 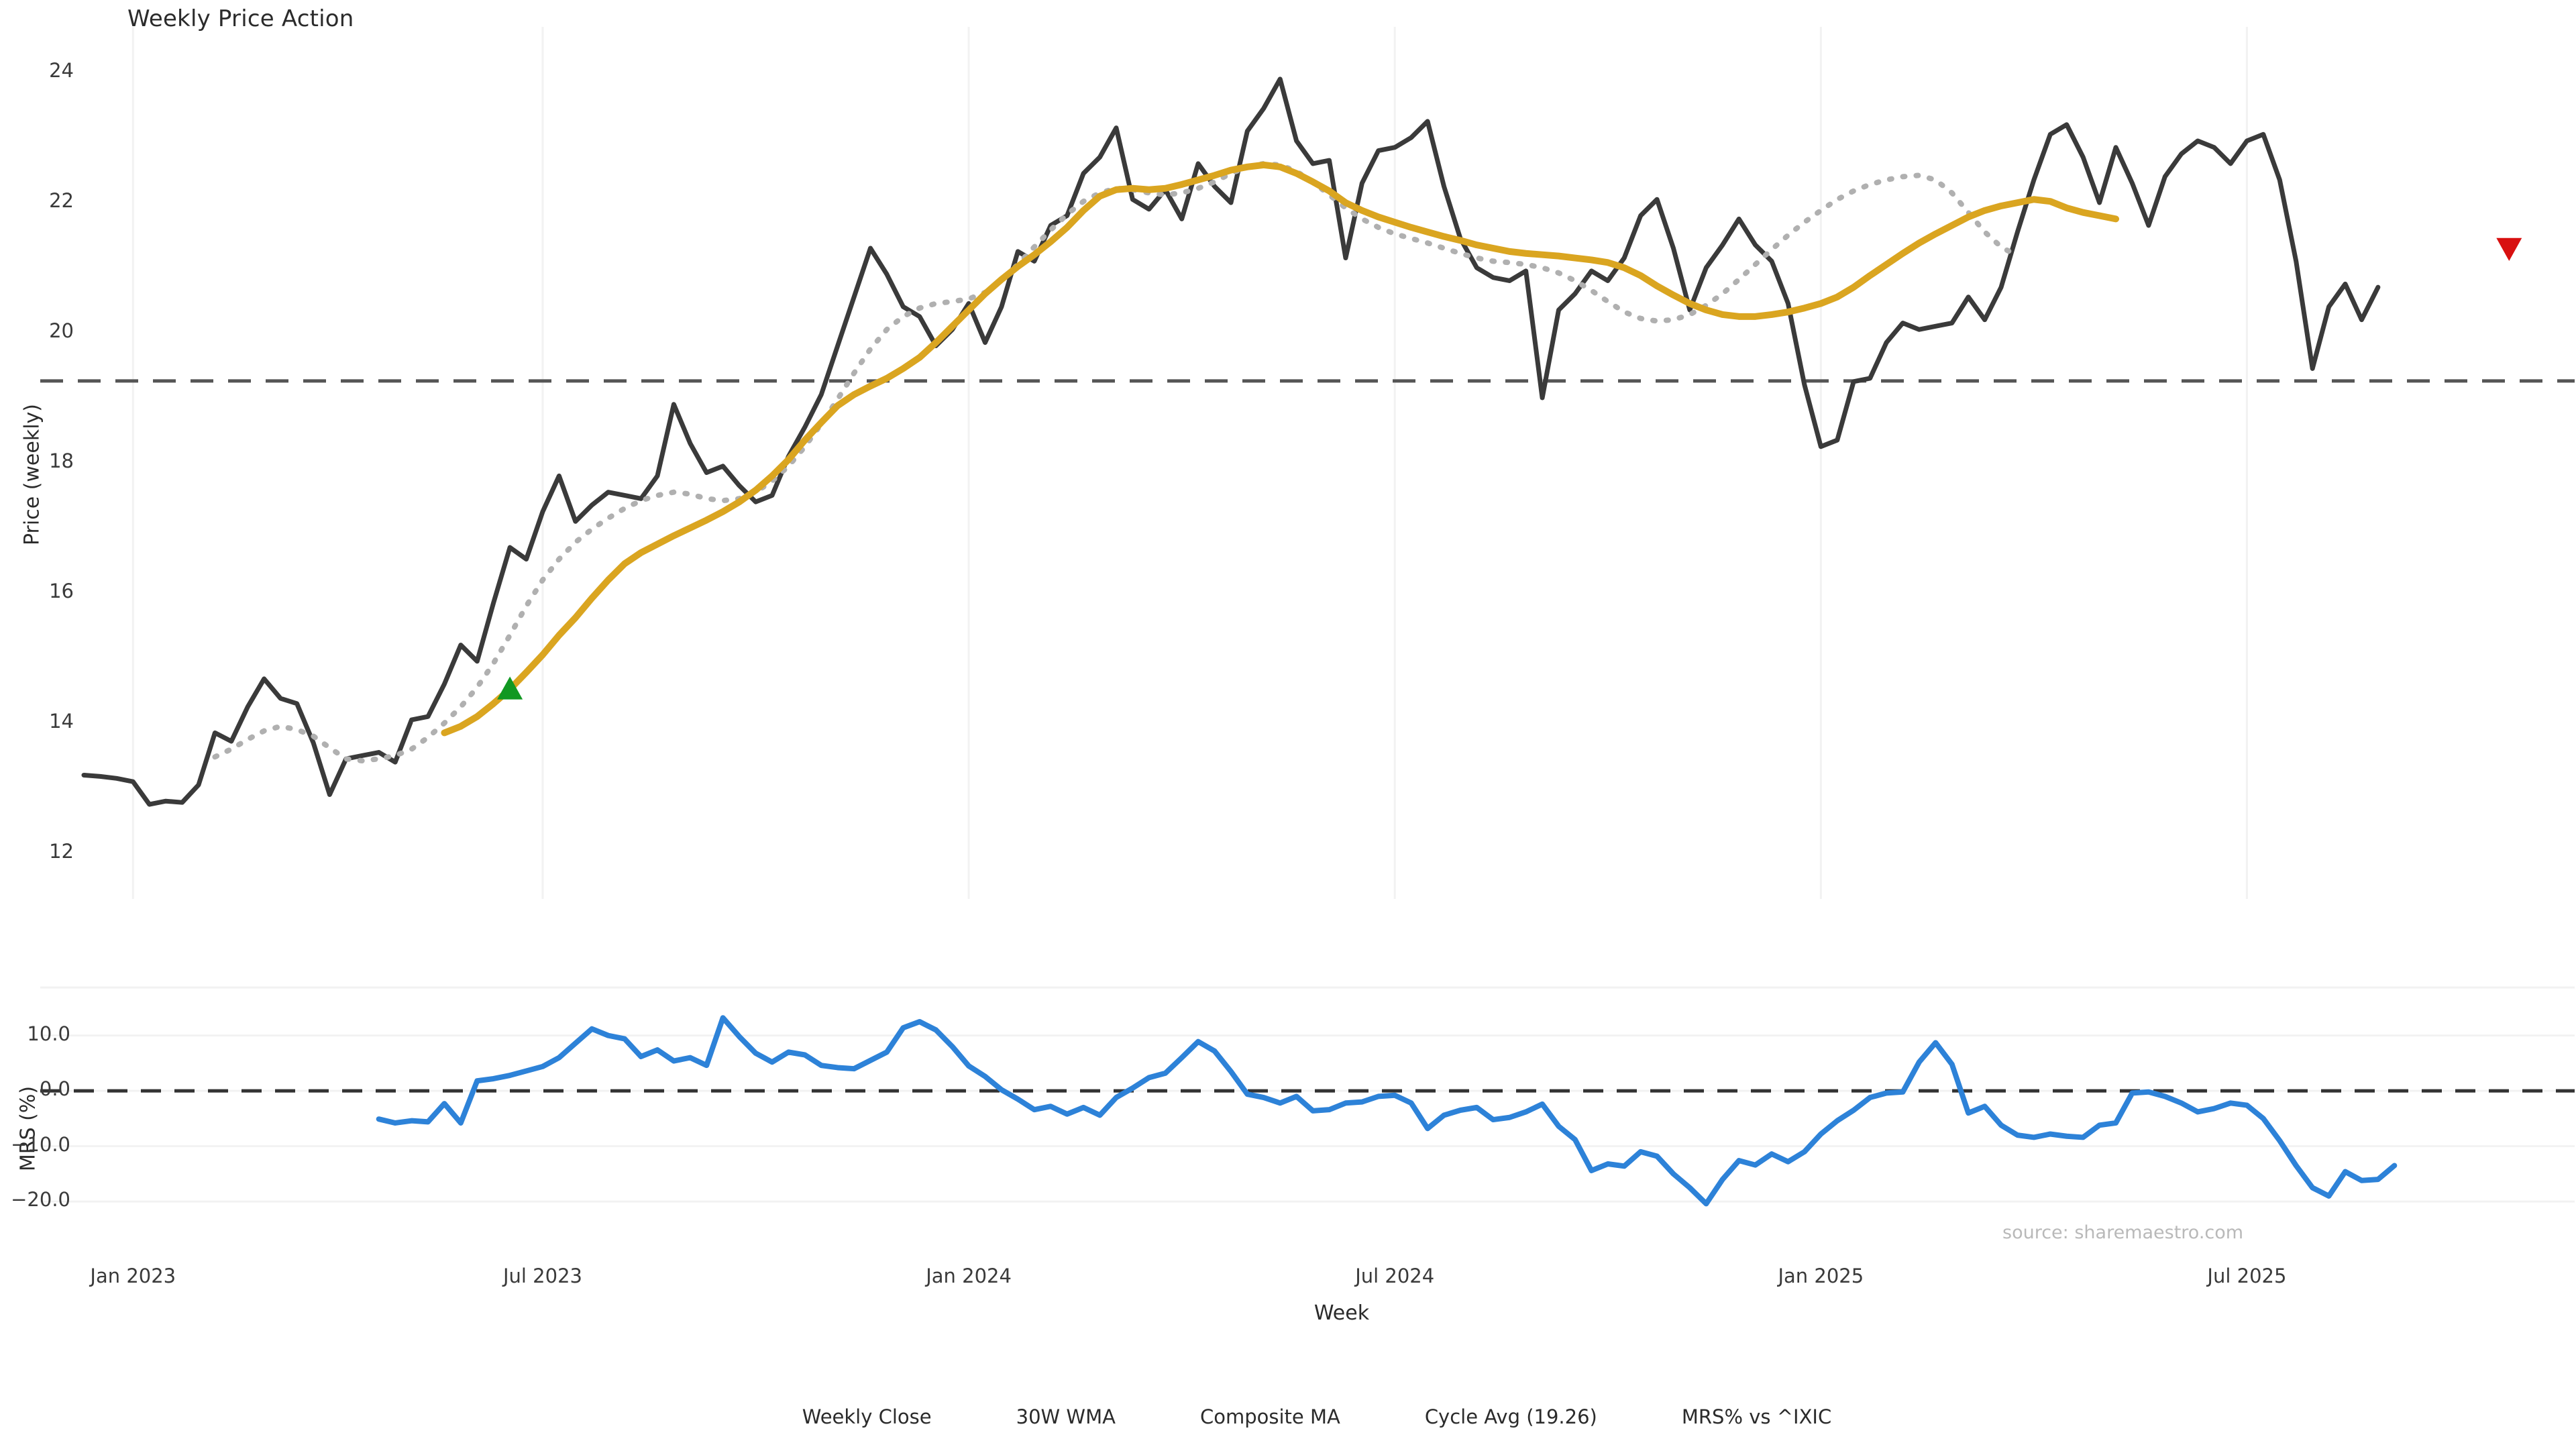 I want to click on price-y-tick-label: 22, so click(x=61, y=201).